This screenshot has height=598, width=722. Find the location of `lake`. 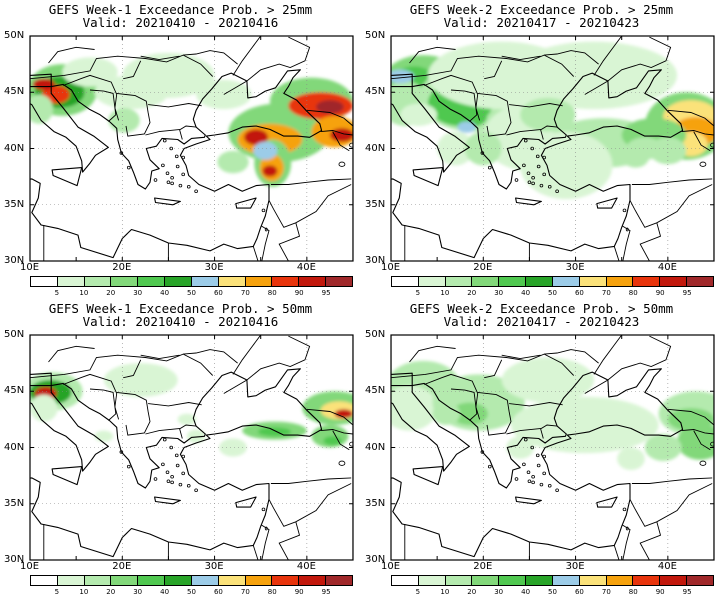

lake is located at coordinates (703, 164).